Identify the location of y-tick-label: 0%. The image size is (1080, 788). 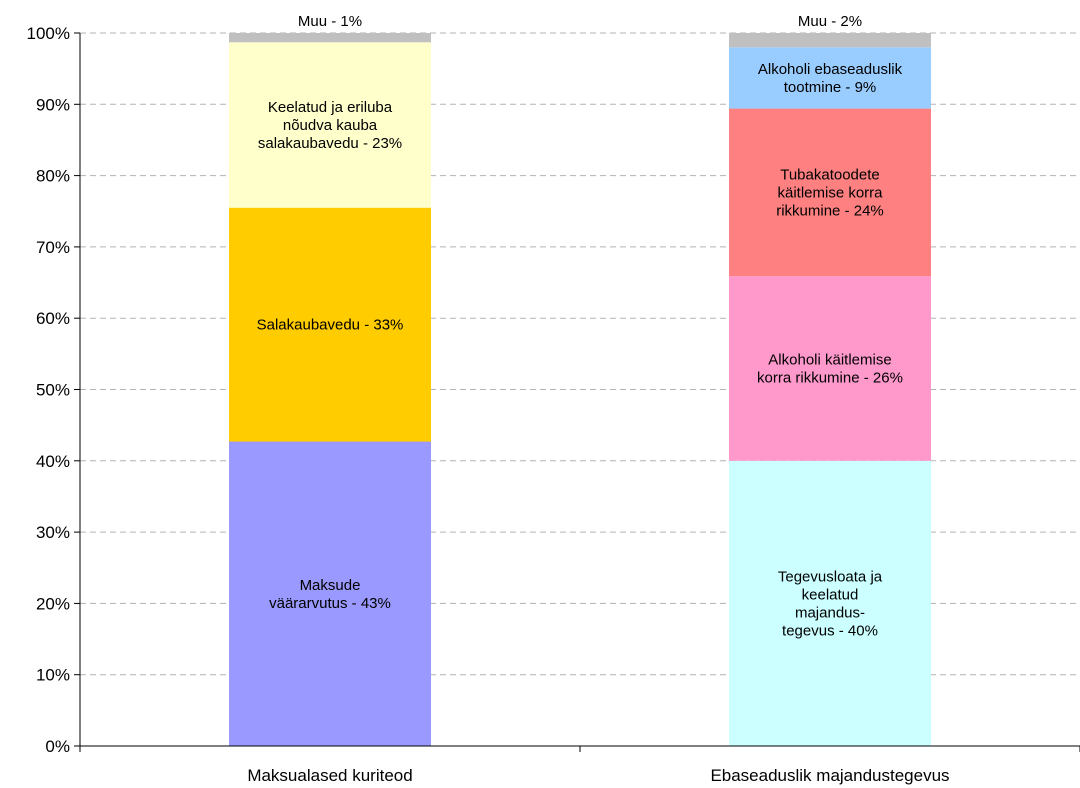
(57, 746).